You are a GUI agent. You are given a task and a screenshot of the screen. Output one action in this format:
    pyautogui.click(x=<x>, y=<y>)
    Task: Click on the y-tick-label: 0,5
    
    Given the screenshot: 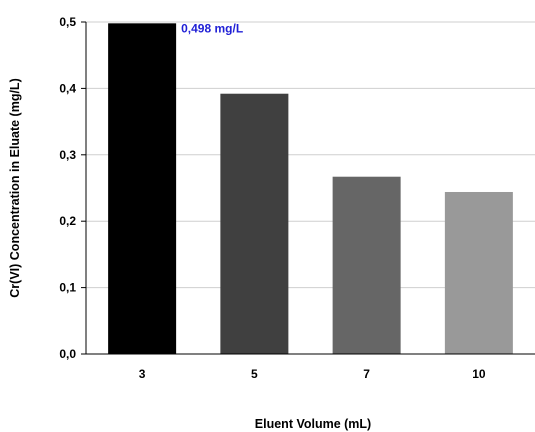 What is the action you would take?
    pyautogui.click(x=67, y=22)
    